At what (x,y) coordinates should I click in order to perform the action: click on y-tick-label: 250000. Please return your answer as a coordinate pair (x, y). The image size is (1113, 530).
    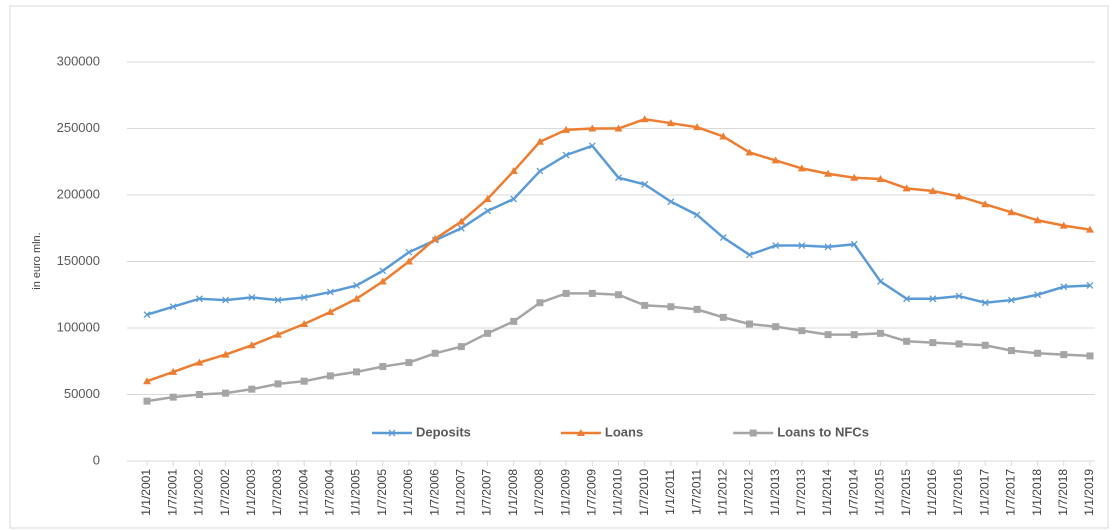
    Looking at the image, I should click on (78, 127).